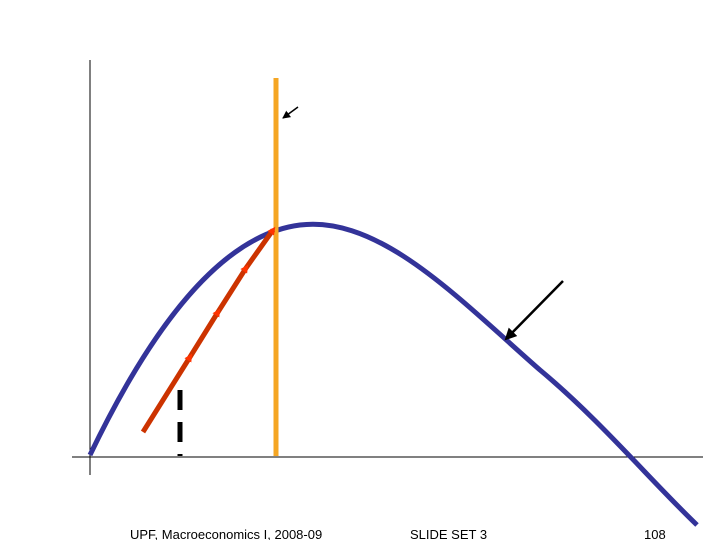 The image size is (720, 540). I want to click on path-arrow, so click(208, 330).